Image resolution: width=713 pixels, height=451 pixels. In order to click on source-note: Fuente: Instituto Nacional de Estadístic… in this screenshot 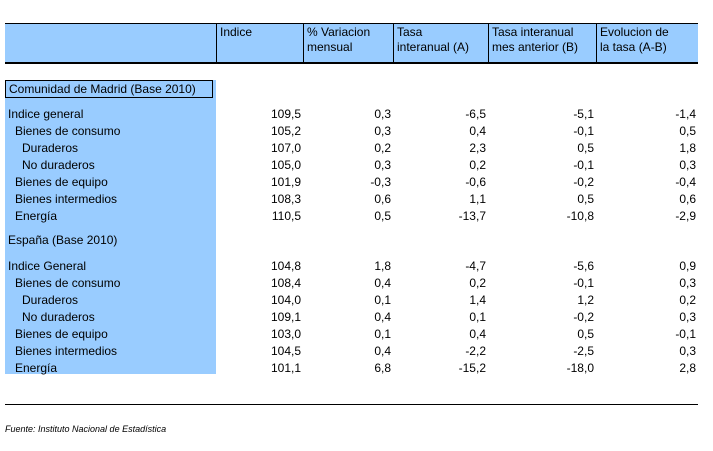, I will do `click(86, 429)`.